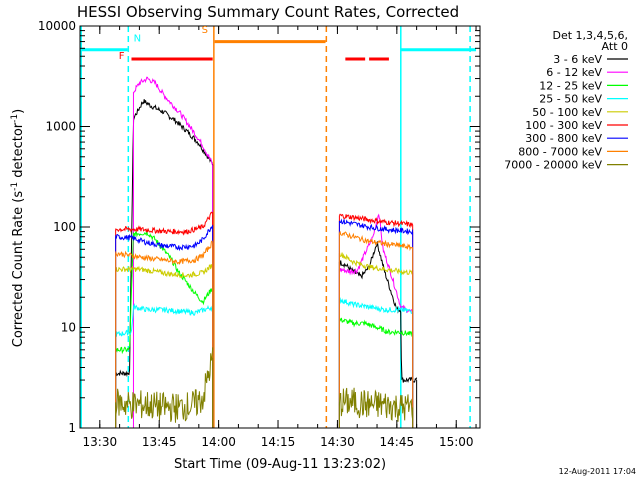 The width and height of the screenshot is (640, 480). I want to click on timestamp: 12-Aug-2011 17:04, so click(597, 471).